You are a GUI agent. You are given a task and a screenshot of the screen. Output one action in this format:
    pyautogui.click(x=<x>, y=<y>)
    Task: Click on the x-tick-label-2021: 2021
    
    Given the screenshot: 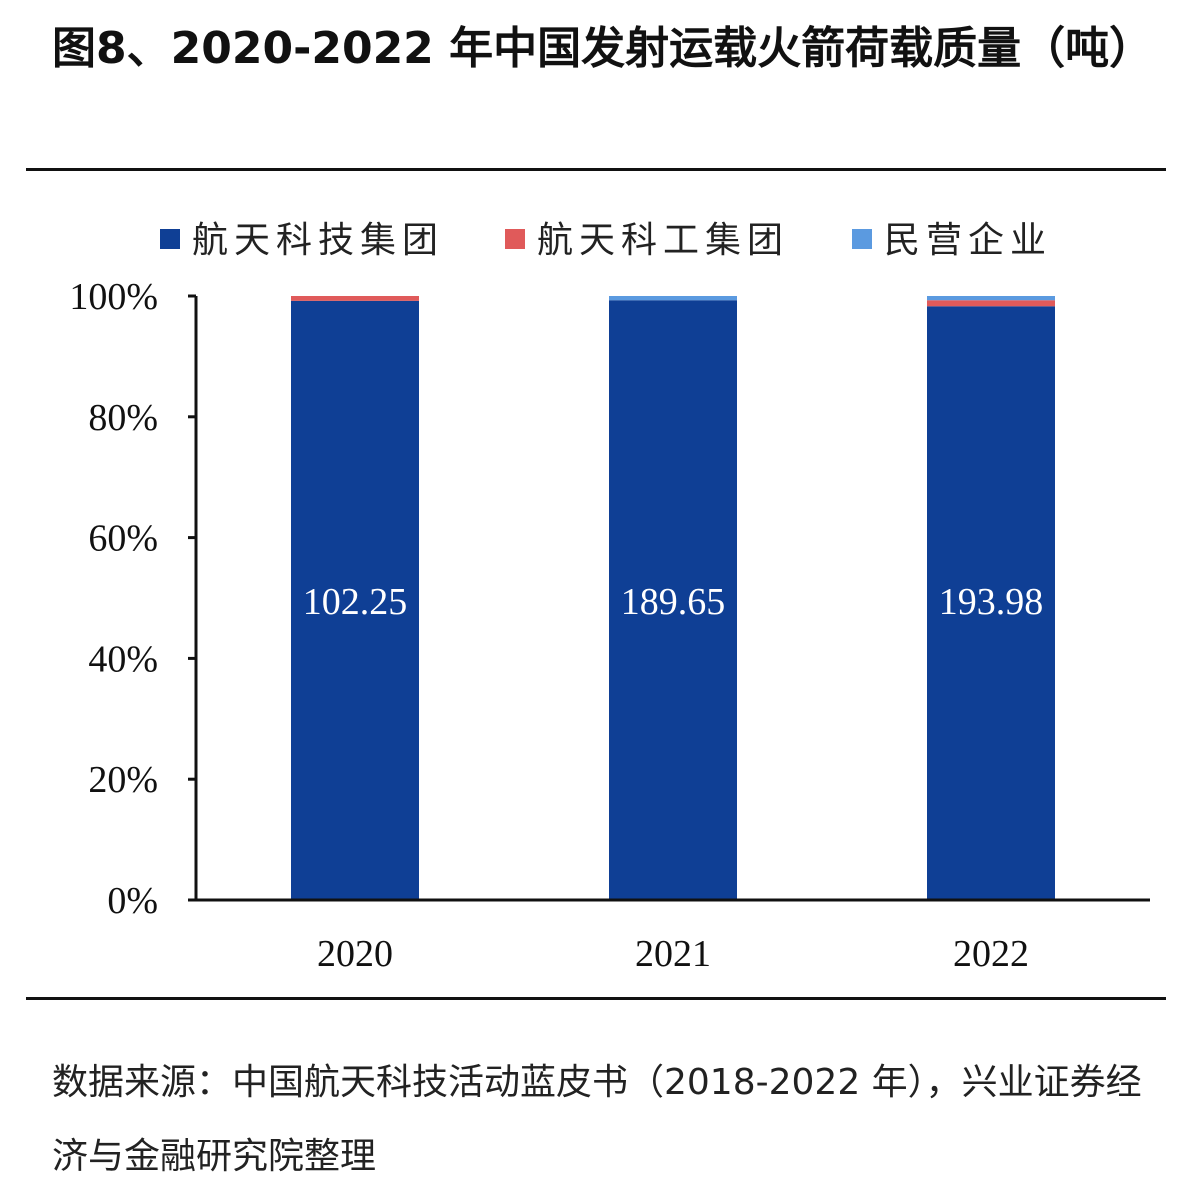 What is the action you would take?
    pyautogui.click(x=673, y=954)
    